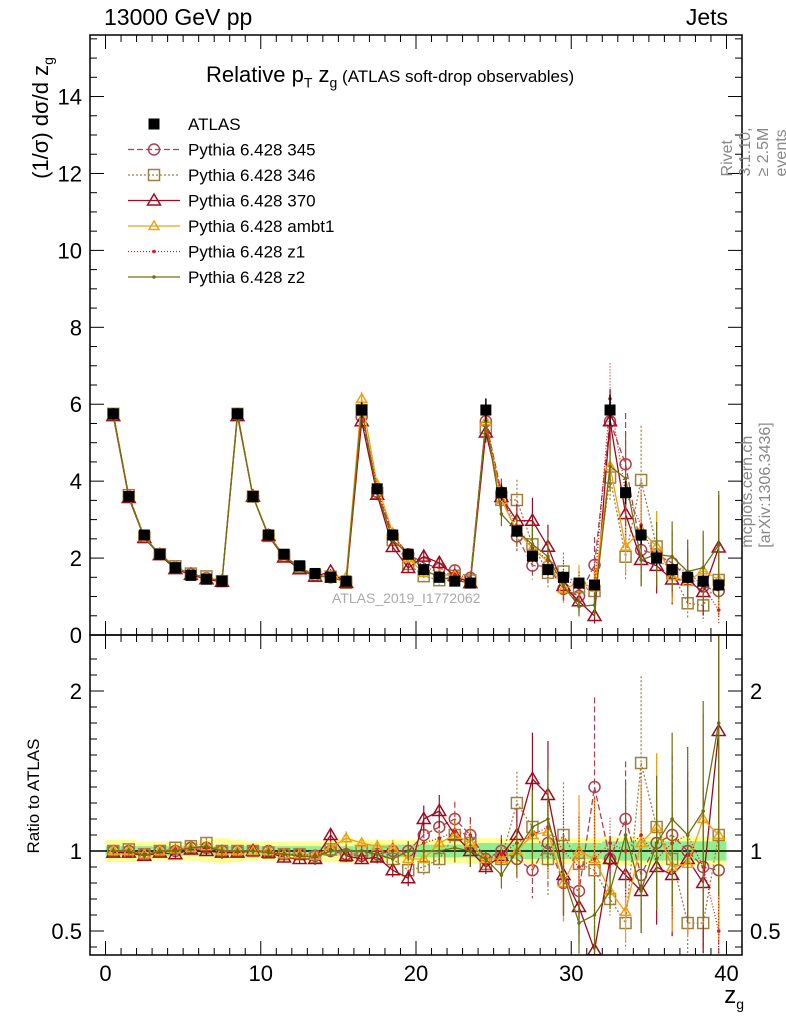 The image size is (786, 1024). I want to click on legend-label-p345: Pythia 6.428 345, so click(252, 150).